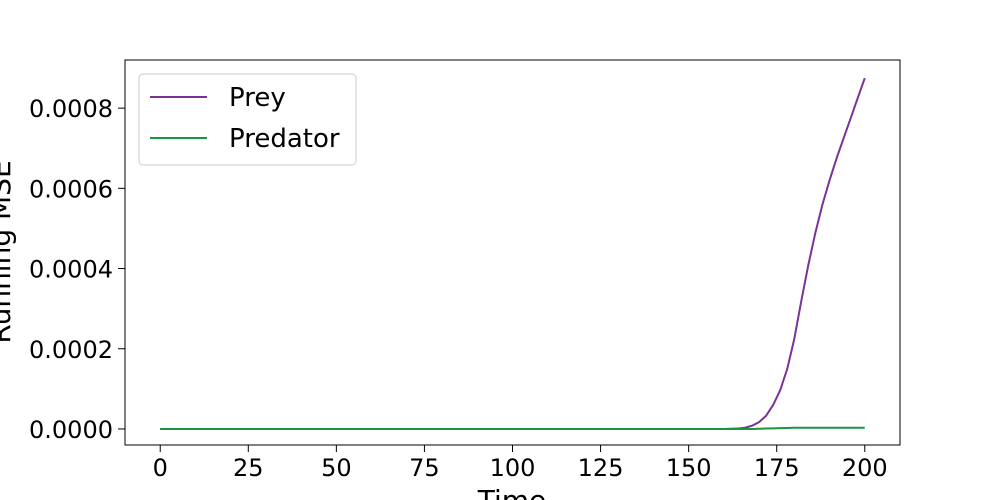 This screenshot has height=500, width=1000. I want to click on y-tick-label: 0.0002, so click(71, 350).